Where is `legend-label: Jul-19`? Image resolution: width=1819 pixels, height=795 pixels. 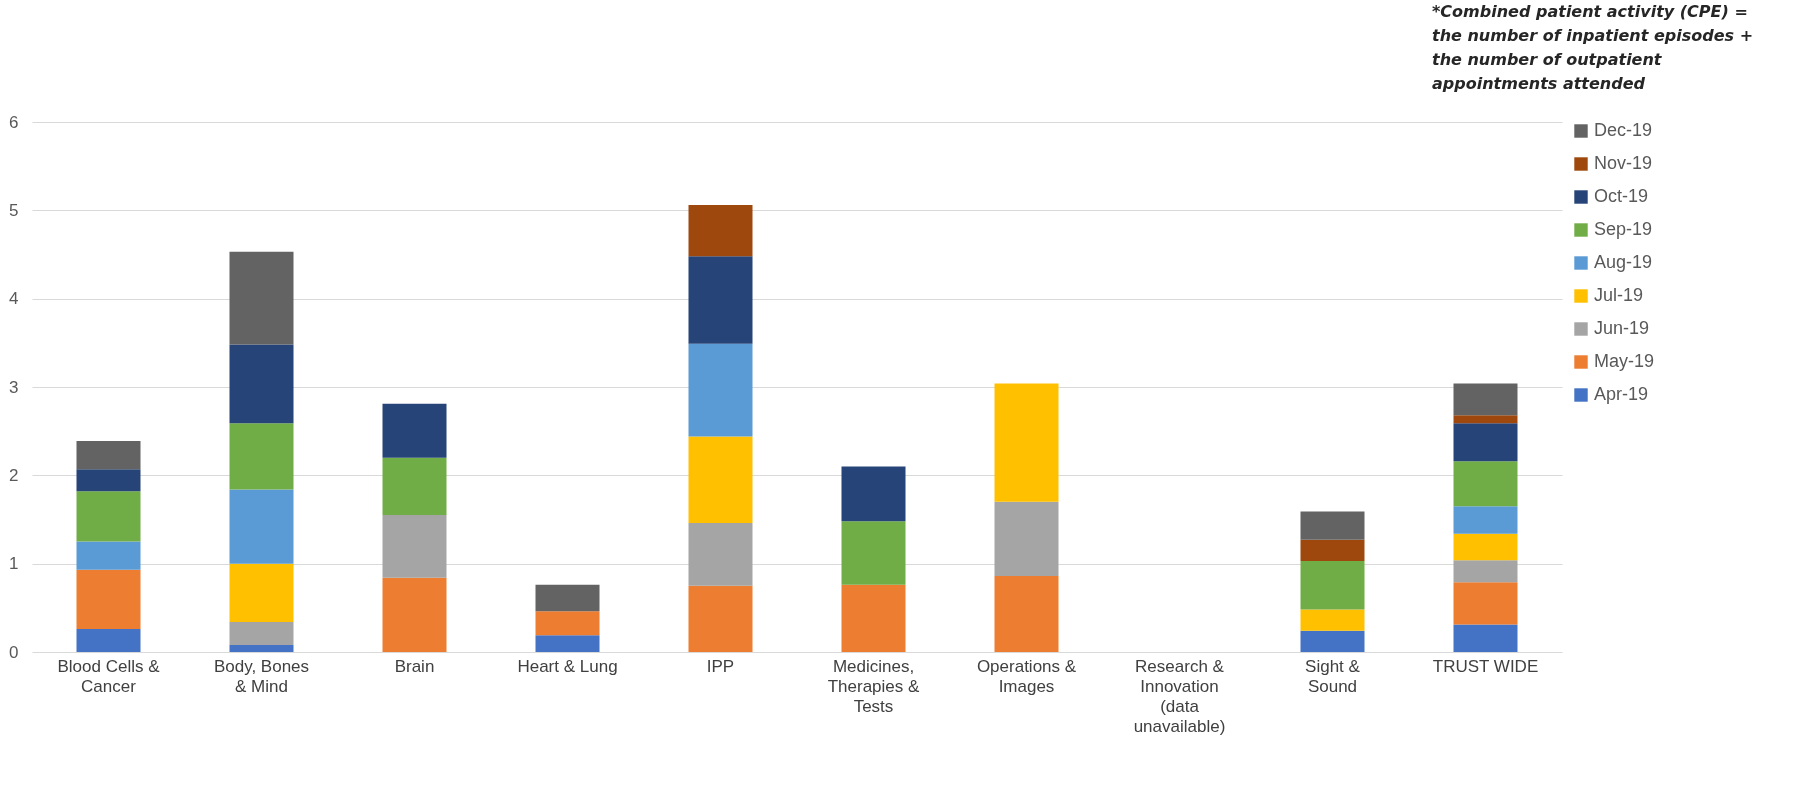 legend-label: Jul-19 is located at coordinates (1619, 295).